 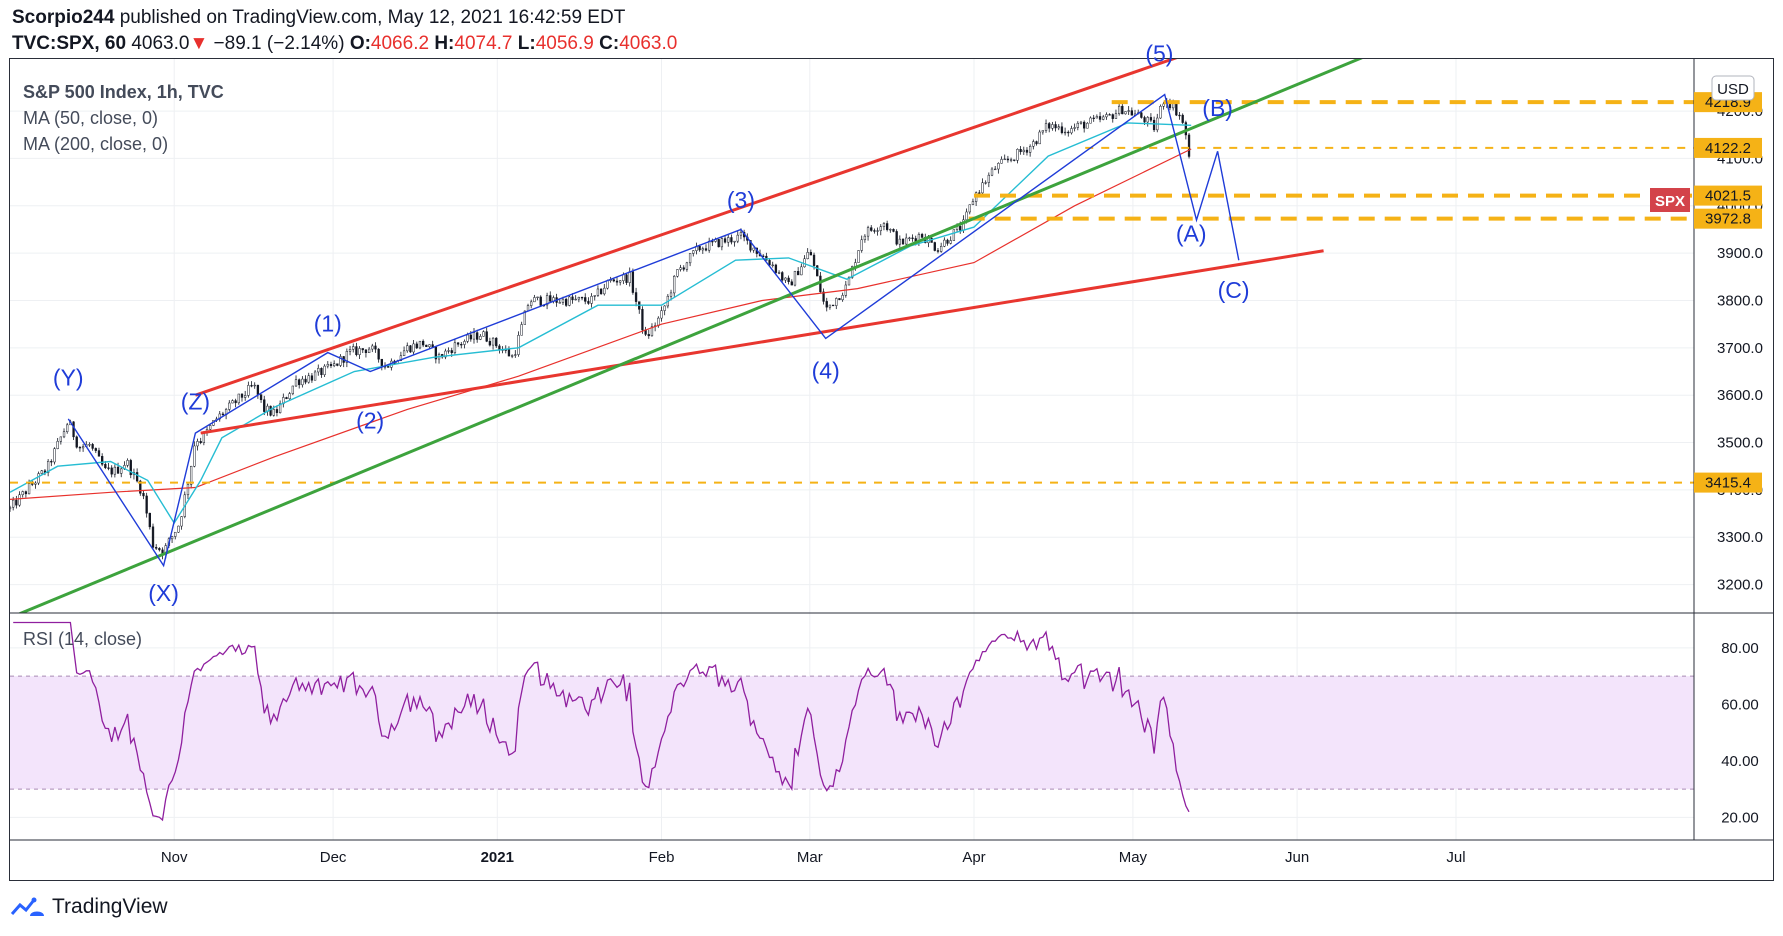 What do you see at coordinates (483, 43) in the screenshot?
I see `high-value: 4074.7` at bounding box center [483, 43].